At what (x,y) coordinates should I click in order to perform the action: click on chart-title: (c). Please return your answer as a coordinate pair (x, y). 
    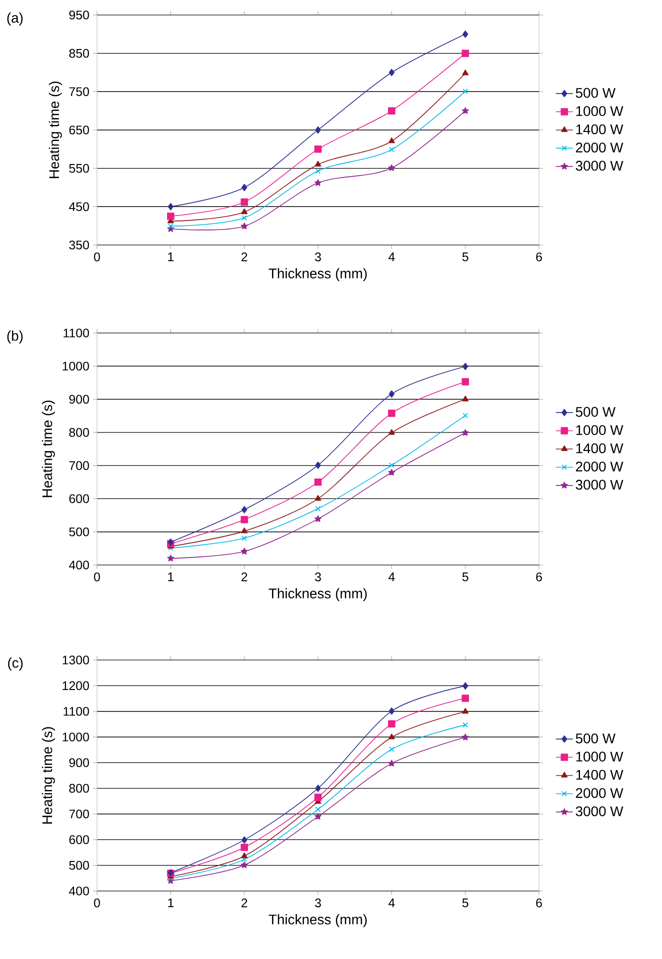
    Looking at the image, I should click on (15, 664).